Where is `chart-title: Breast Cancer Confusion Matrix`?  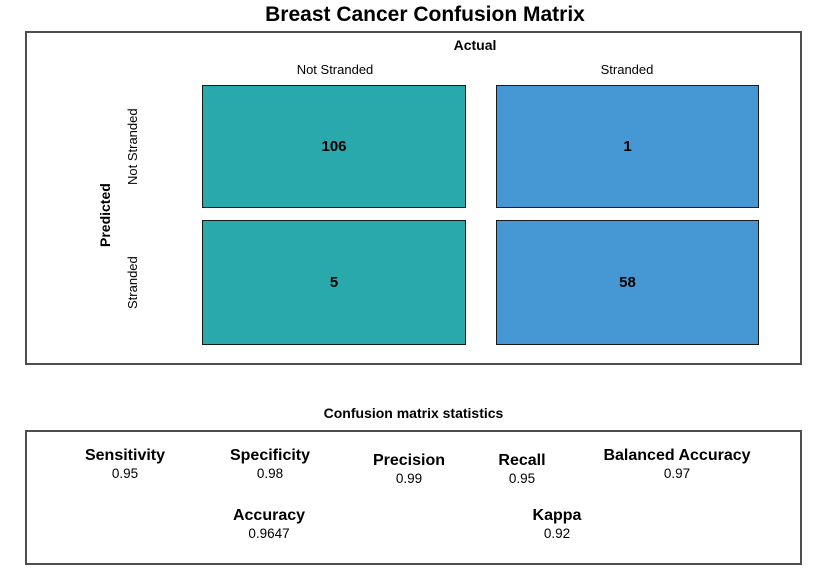
chart-title: Breast Cancer Confusion Matrix is located at coordinates (425, 14).